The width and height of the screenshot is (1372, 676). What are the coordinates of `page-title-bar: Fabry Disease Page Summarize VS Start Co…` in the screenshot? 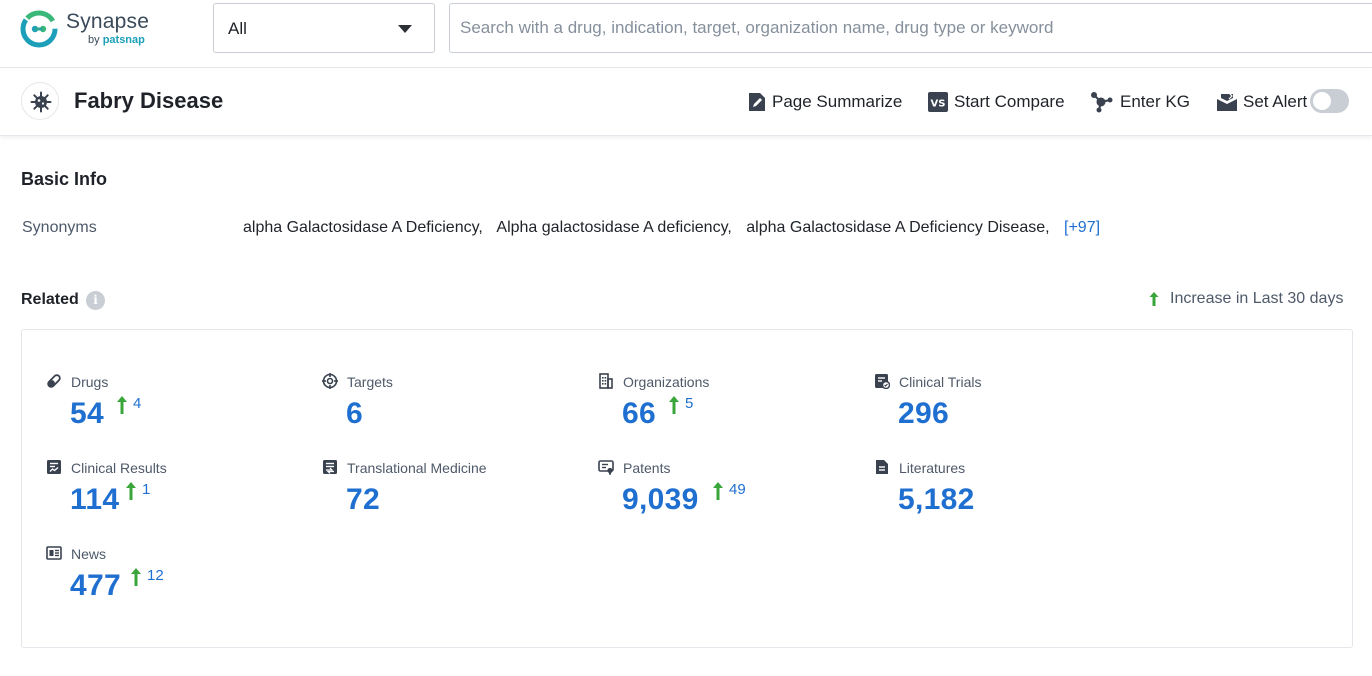 It's located at (686, 102).